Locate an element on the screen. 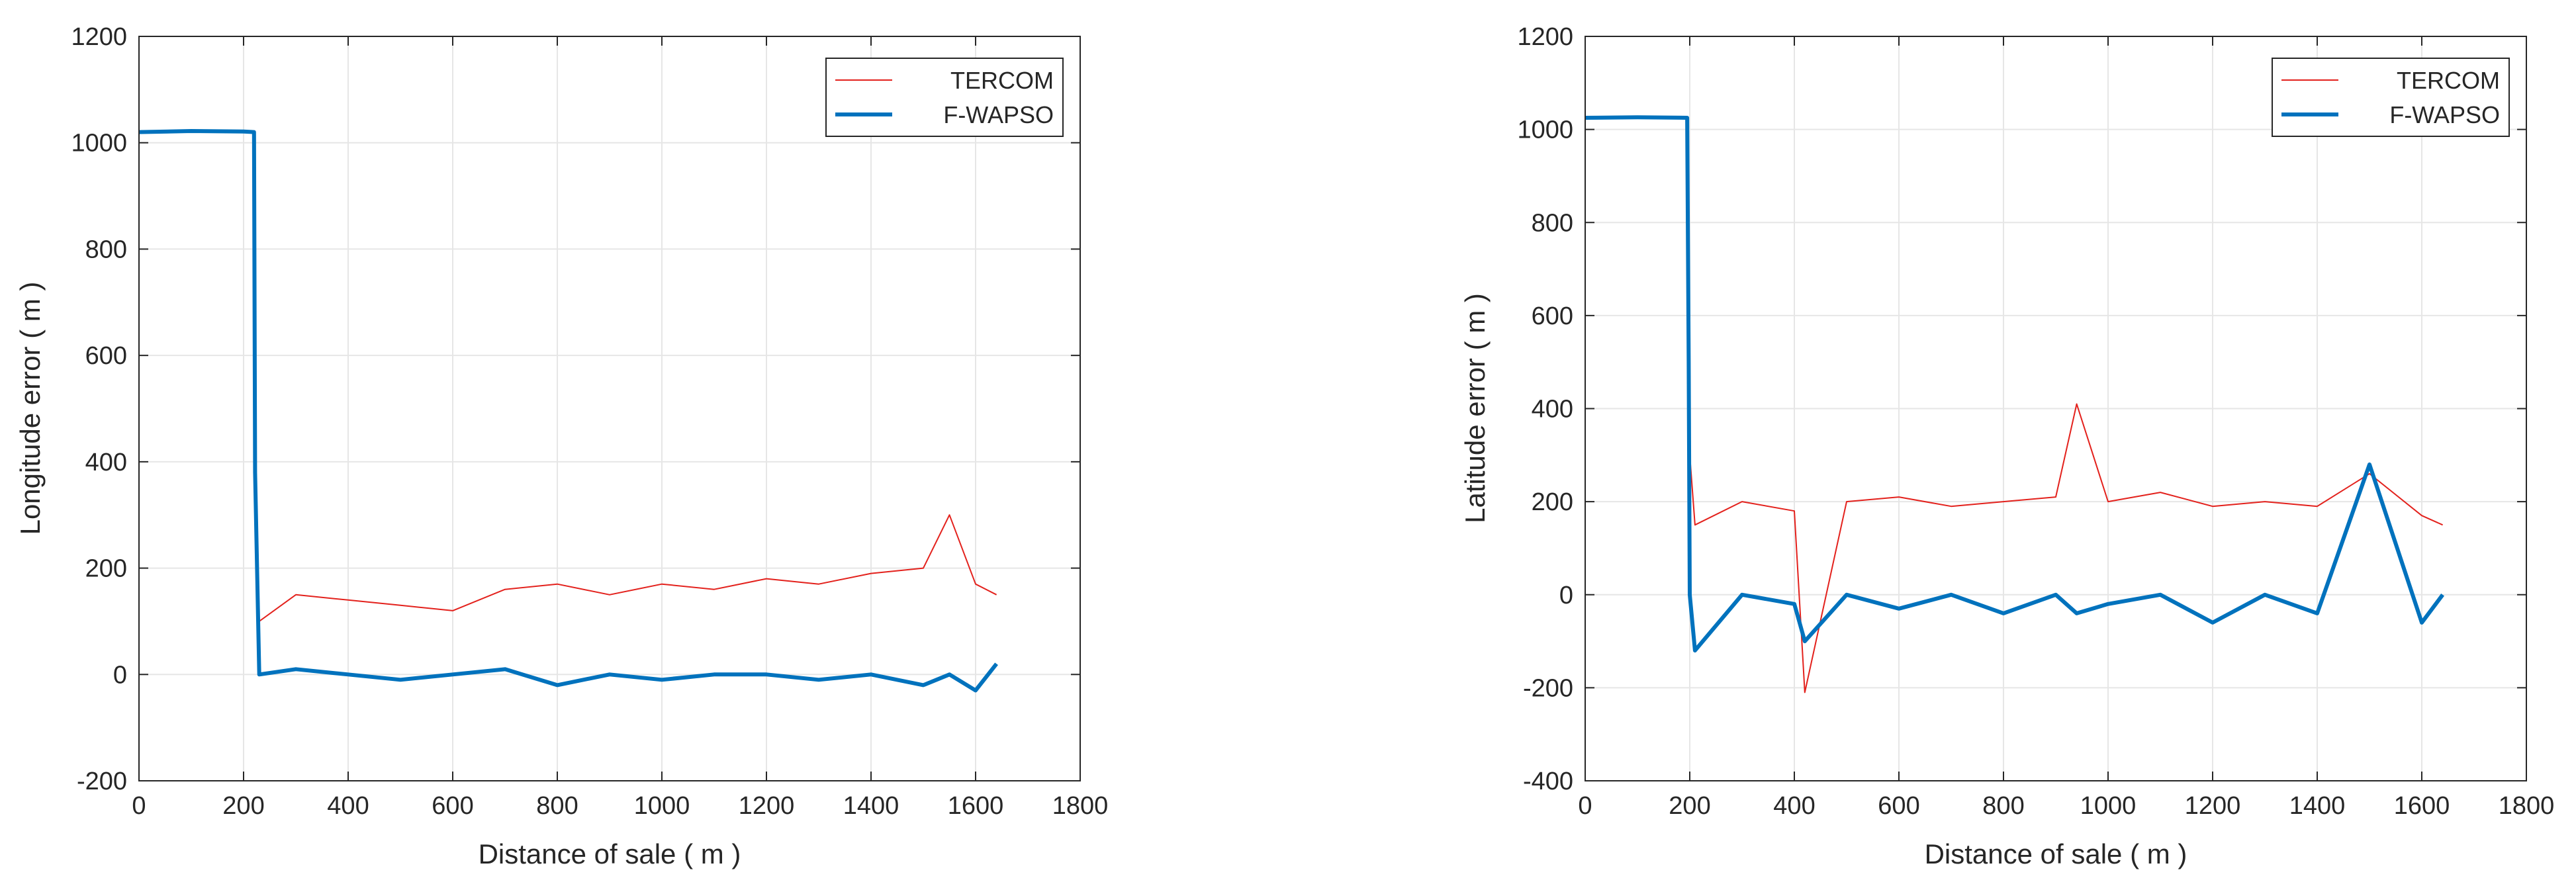 The width and height of the screenshot is (2576, 888). y-tick-label: -400 is located at coordinates (1548, 781).